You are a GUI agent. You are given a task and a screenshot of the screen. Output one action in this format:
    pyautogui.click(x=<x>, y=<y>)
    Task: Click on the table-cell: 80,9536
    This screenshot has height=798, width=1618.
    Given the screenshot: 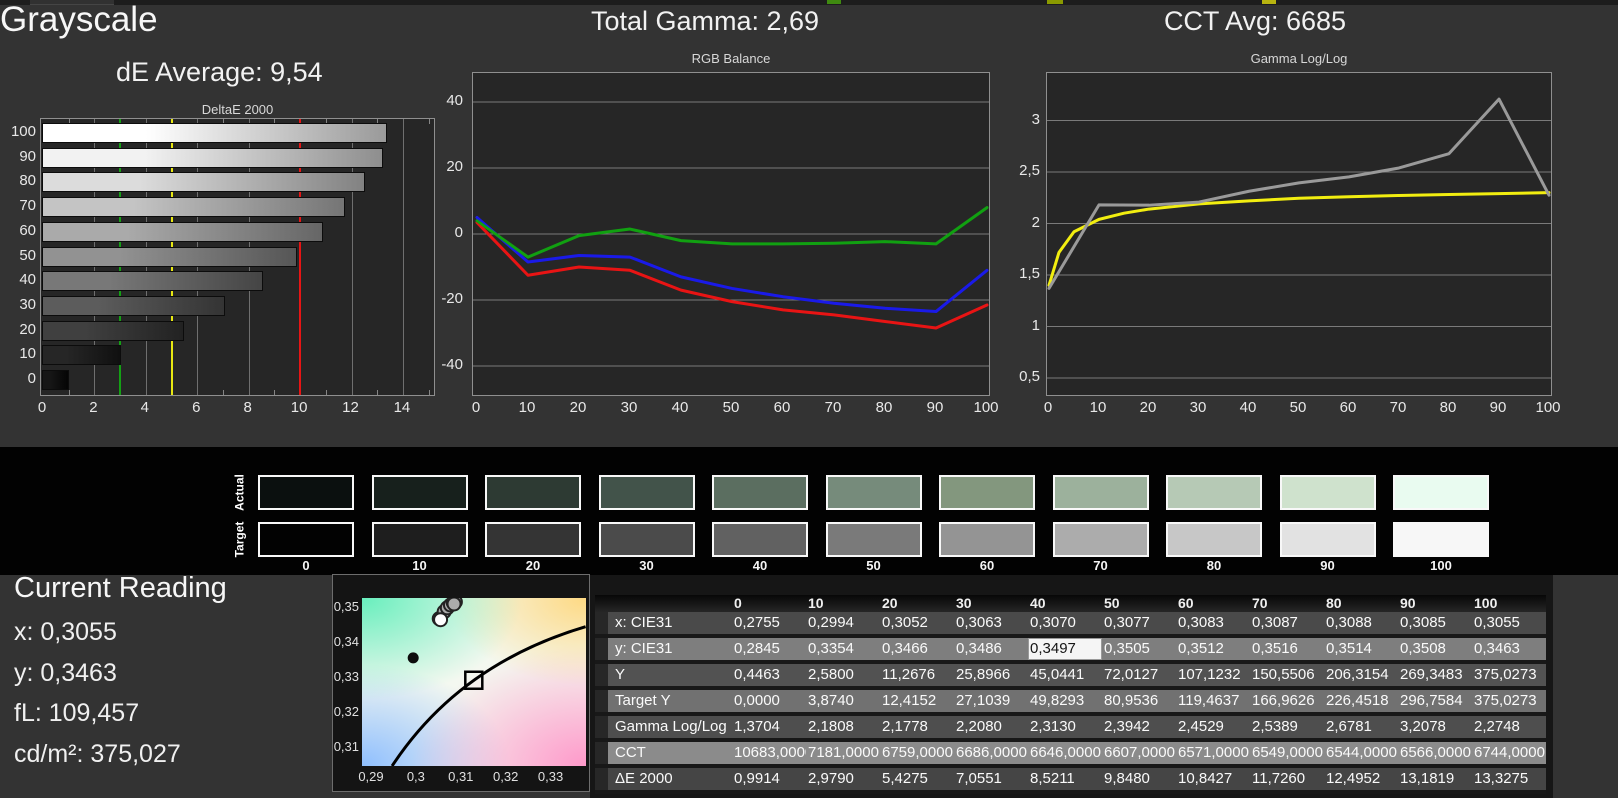 What is the action you would take?
    pyautogui.click(x=1139, y=701)
    